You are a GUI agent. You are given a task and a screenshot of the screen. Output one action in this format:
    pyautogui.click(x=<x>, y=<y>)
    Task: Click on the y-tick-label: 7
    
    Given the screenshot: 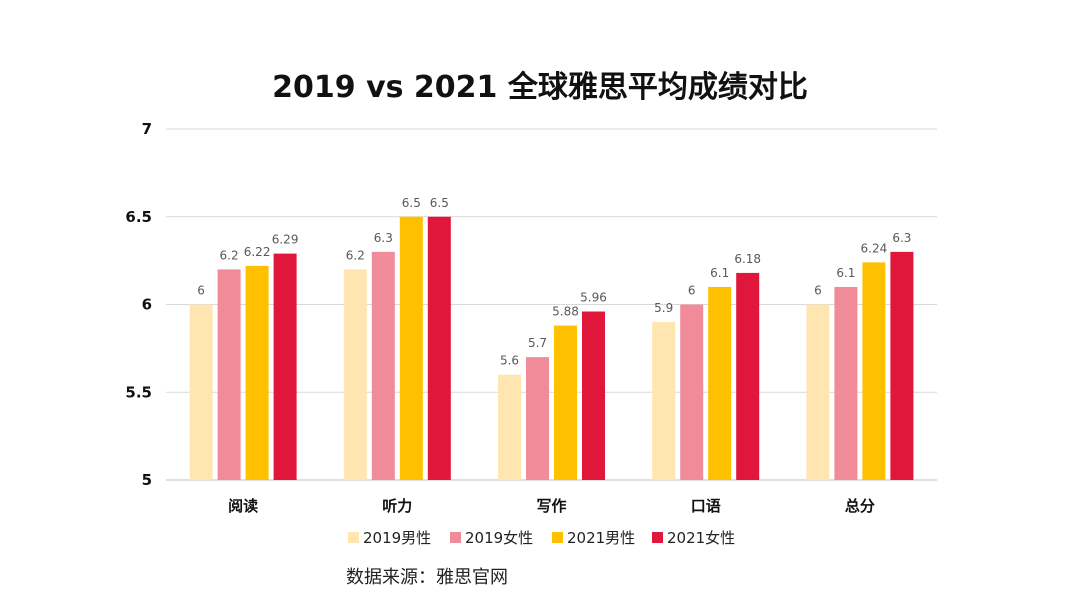 What is the action you would take?
    pyautogui.click(x=147, y=129)
    